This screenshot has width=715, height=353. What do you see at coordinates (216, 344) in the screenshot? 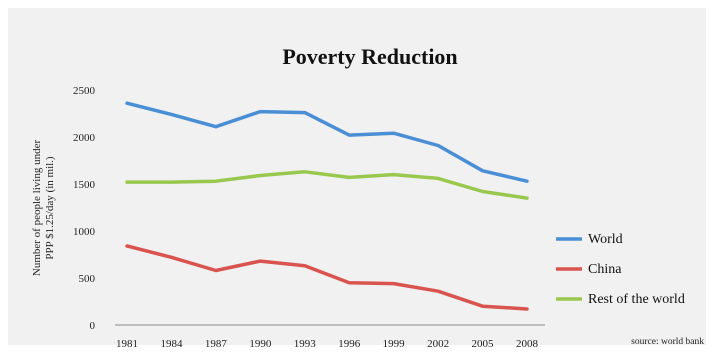
I see `x-tick-label: 1987` at bounding box center [216, 344].